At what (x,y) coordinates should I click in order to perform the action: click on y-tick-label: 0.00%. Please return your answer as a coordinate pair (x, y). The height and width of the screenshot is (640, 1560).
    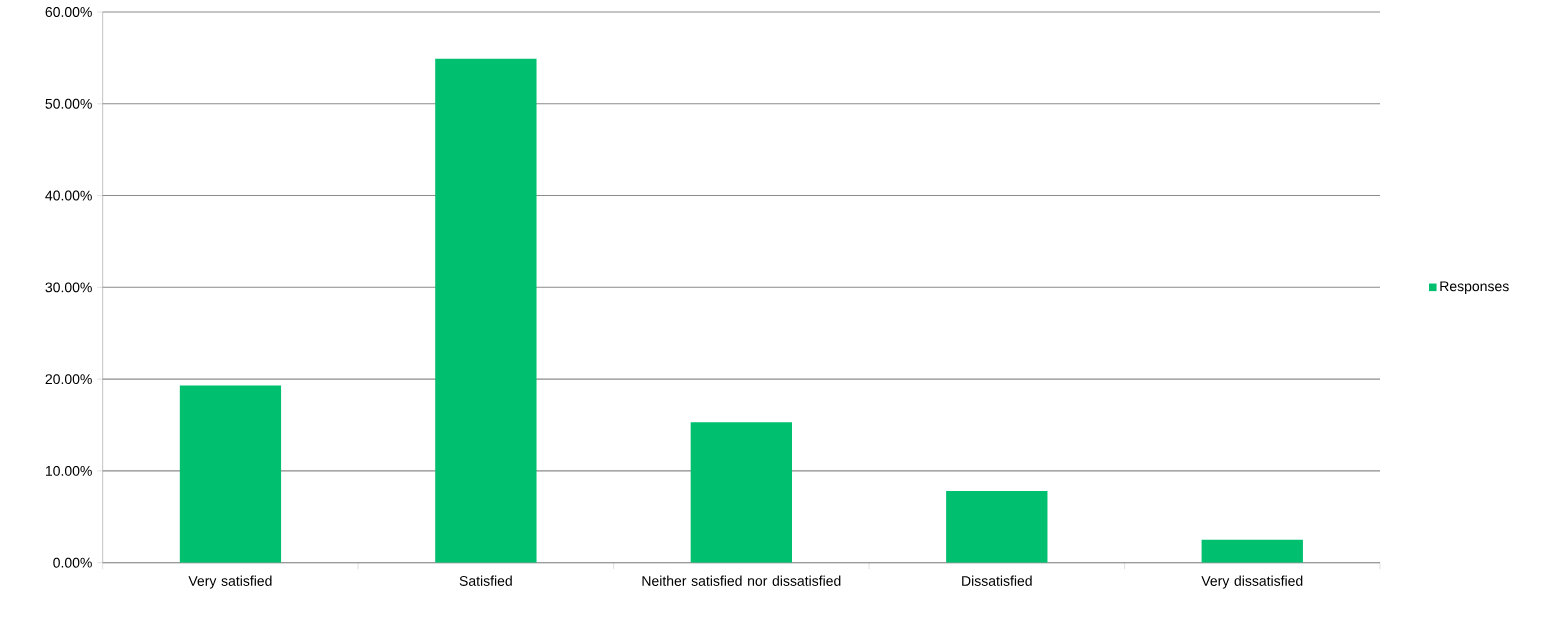
    Looking at the image, I should click on (72, 562).